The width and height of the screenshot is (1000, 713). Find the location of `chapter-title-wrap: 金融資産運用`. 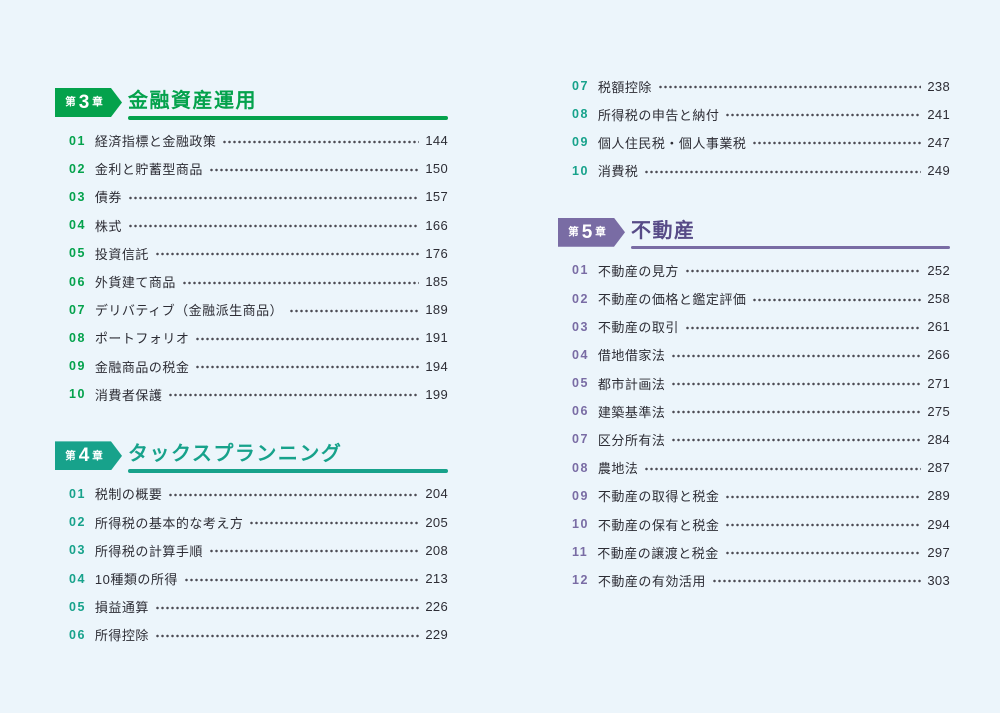

chapter-title-wrap: 金融資産運用 is located at coordinates (288, 104).